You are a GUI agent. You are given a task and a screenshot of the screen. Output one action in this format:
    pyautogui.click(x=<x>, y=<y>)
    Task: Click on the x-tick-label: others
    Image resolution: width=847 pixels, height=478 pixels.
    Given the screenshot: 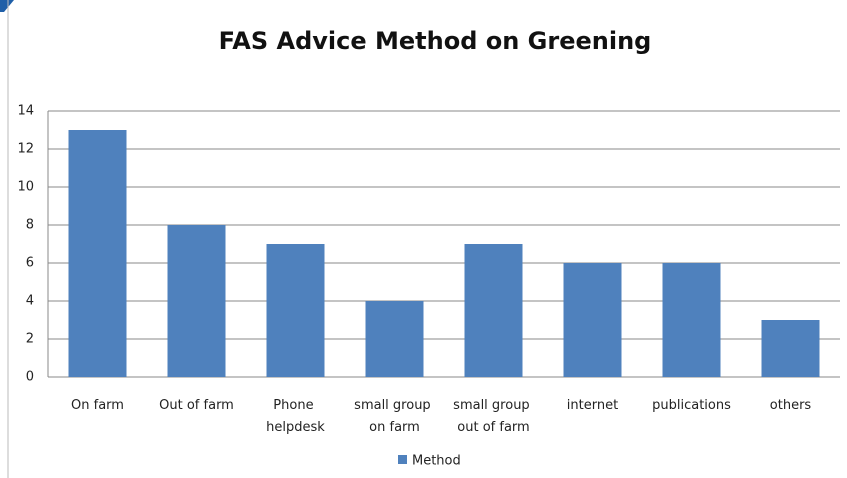 What is the action you would take?
    pyautogui.click(x=791, y=405)
    